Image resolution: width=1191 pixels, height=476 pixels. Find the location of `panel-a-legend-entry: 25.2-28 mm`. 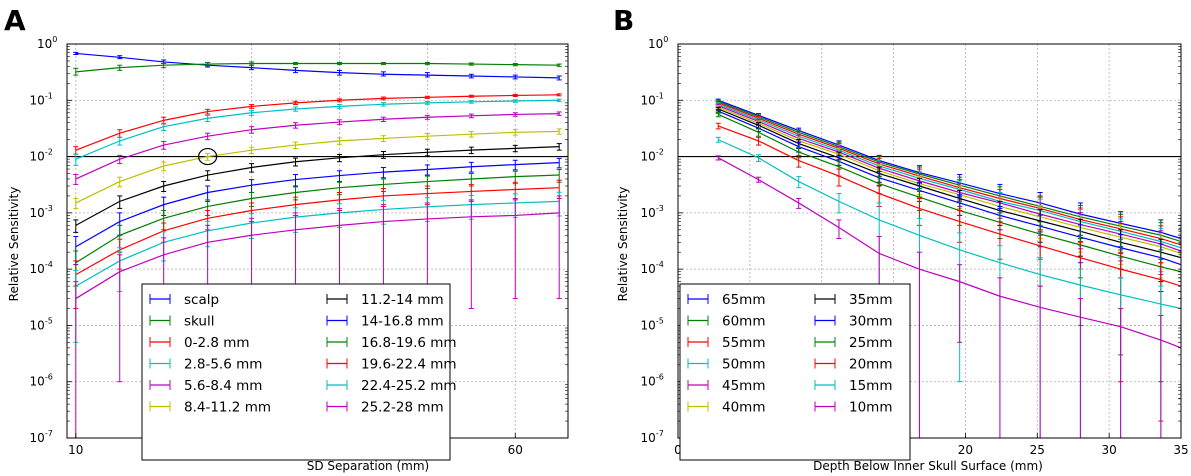

panel-a-legend-entry: 25.2-28 mm is located at coordinates (385, 408).